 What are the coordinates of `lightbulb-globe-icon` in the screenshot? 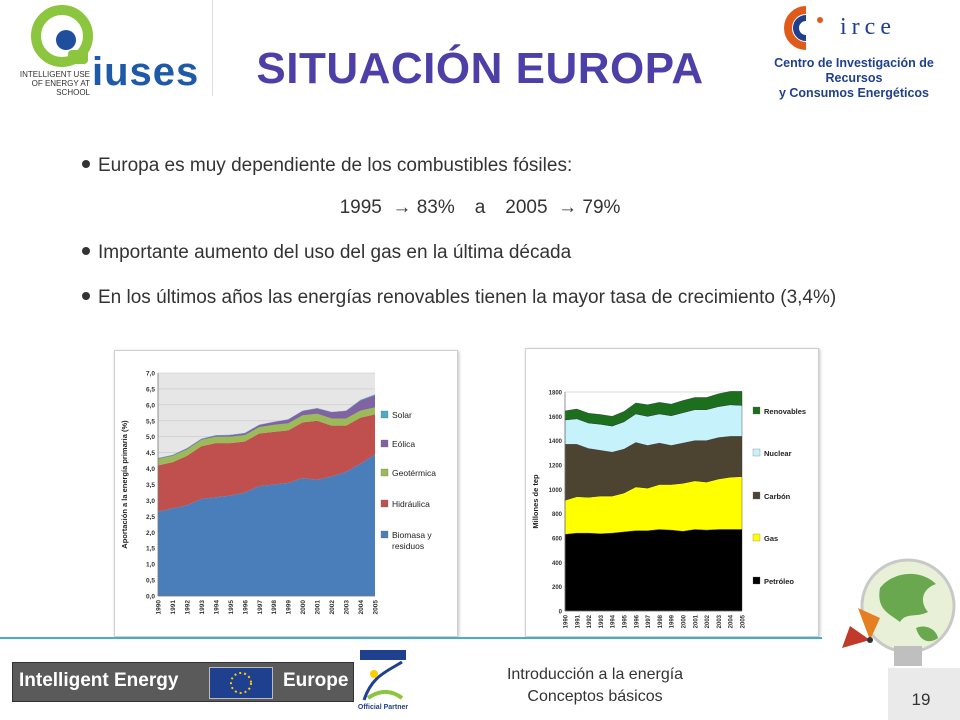 It's located at (890, 610).